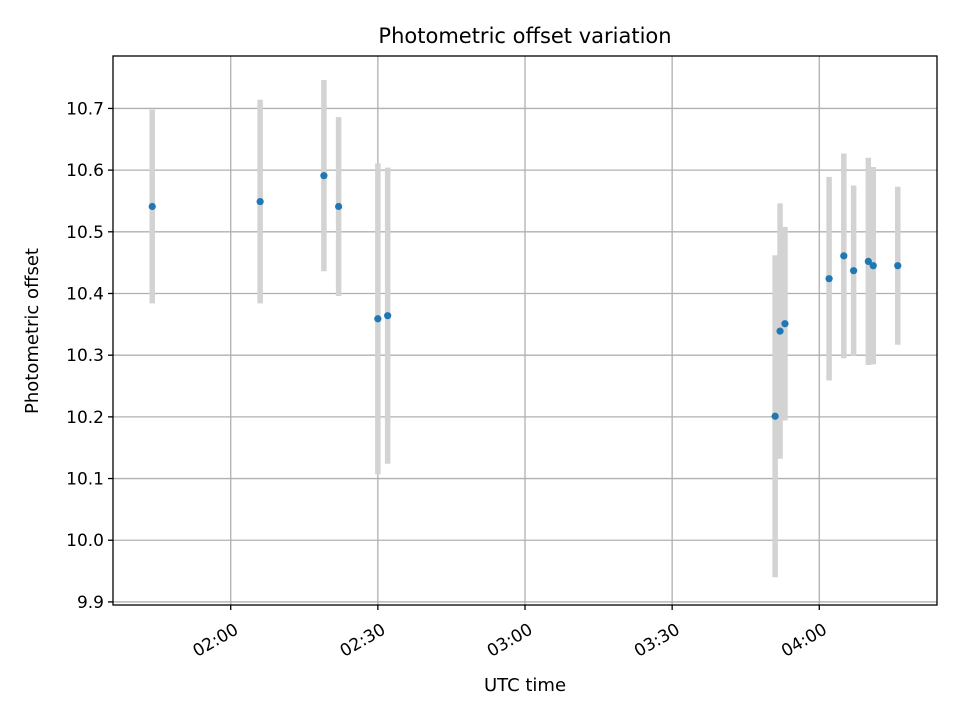 This screenshot has height=720, width=960. What do you see at coordinates (525, 685) in the screenshot?
I see `x-axis-label: UTC time` at bounding box center [525, 685].